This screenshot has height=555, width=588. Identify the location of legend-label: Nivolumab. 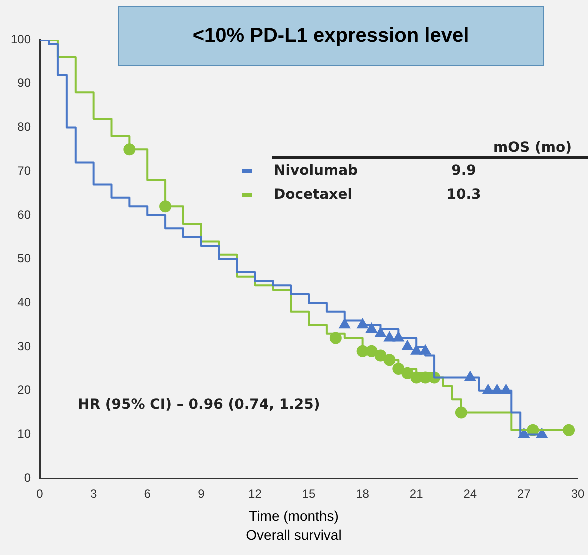
(317, 171).